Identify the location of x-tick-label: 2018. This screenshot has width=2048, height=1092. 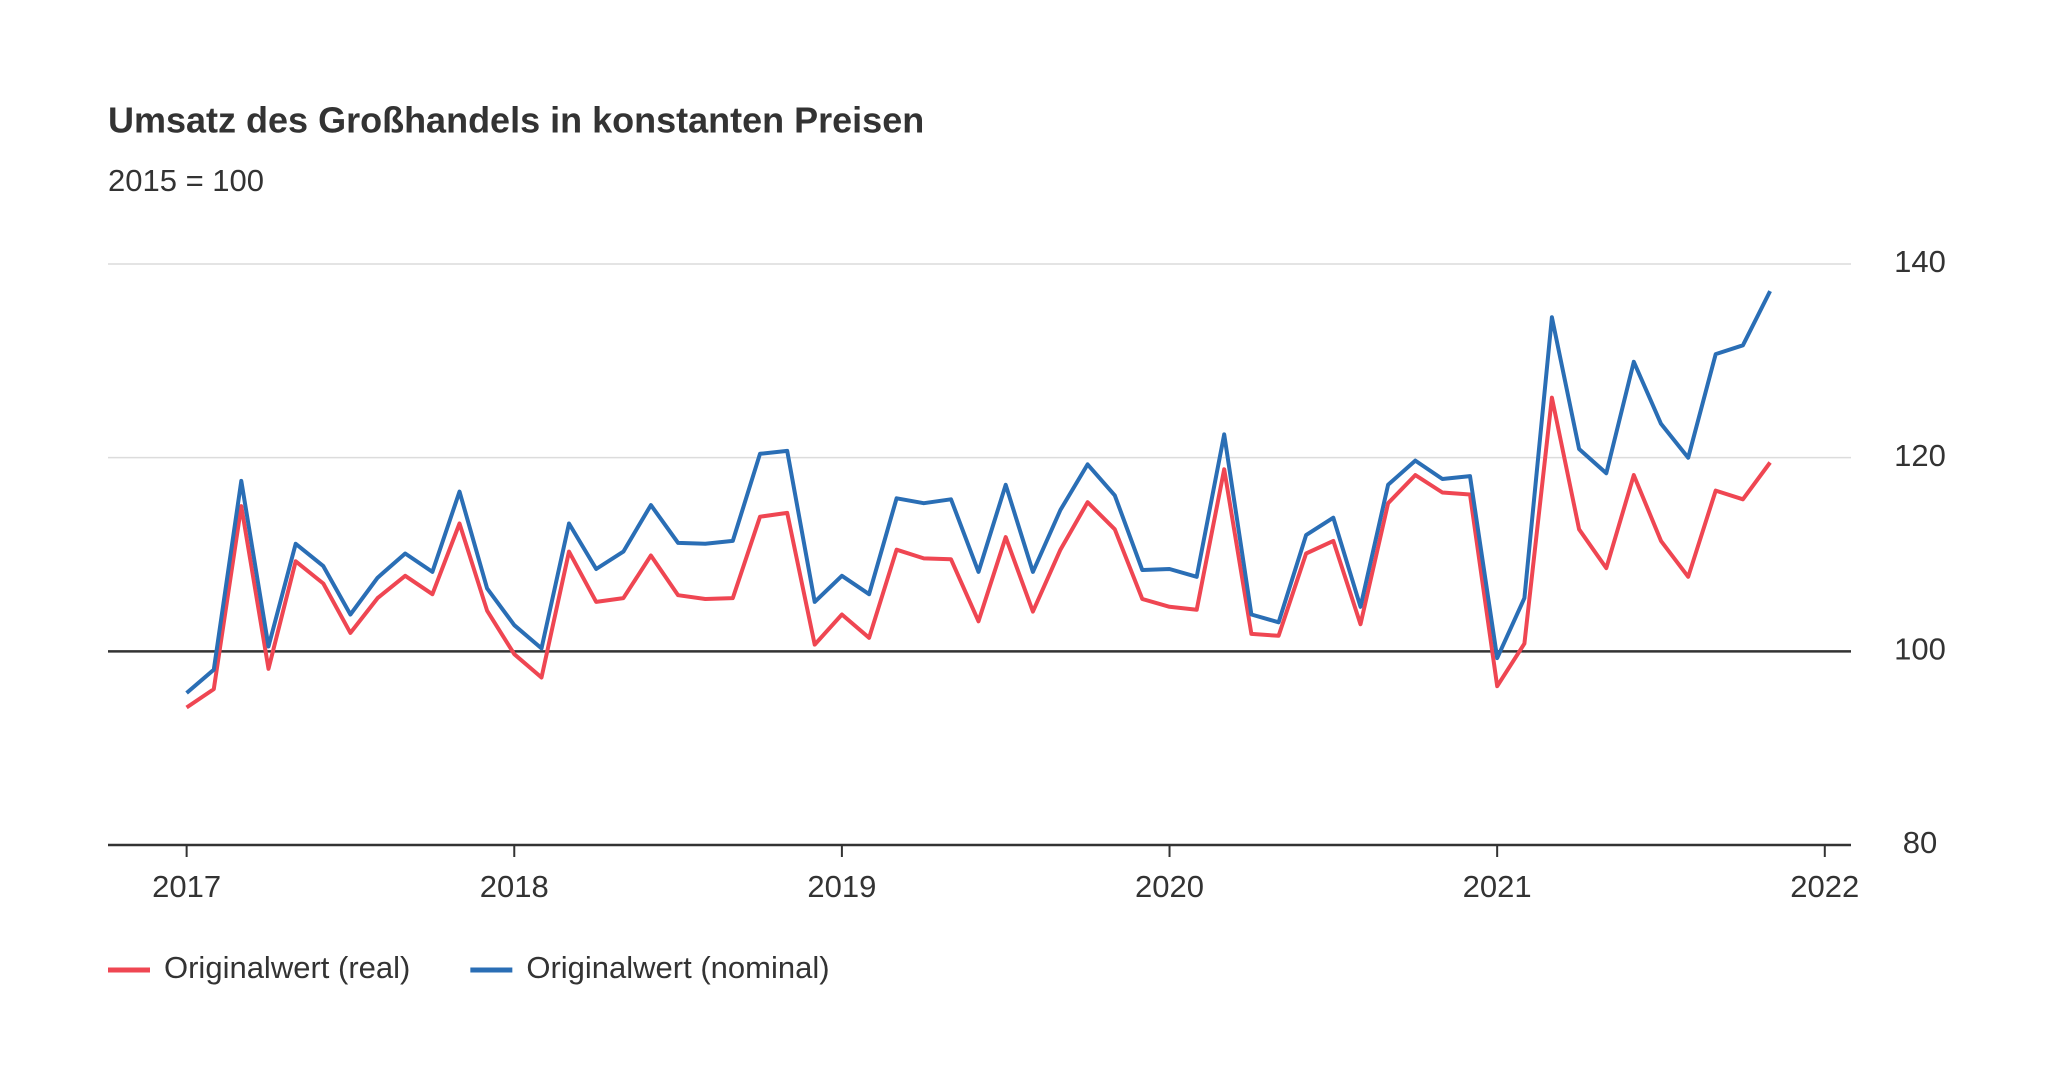
(514, 886).